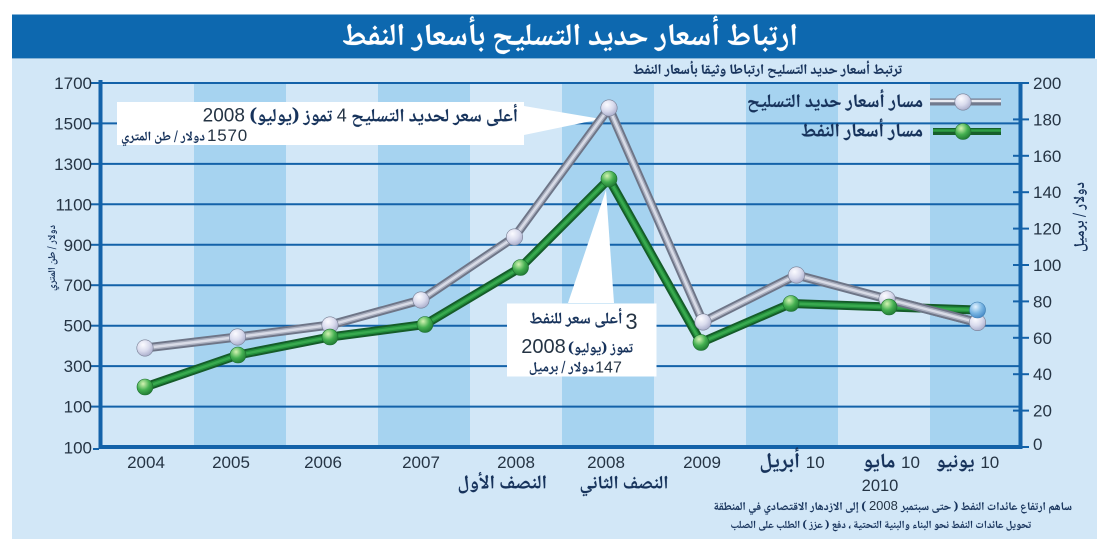 Image resolution: width=1111 pixels, height=557 pixels. Describe the element at coordinates (1042, 338) in the screenshot. I see `svg-text: 60` at that location.